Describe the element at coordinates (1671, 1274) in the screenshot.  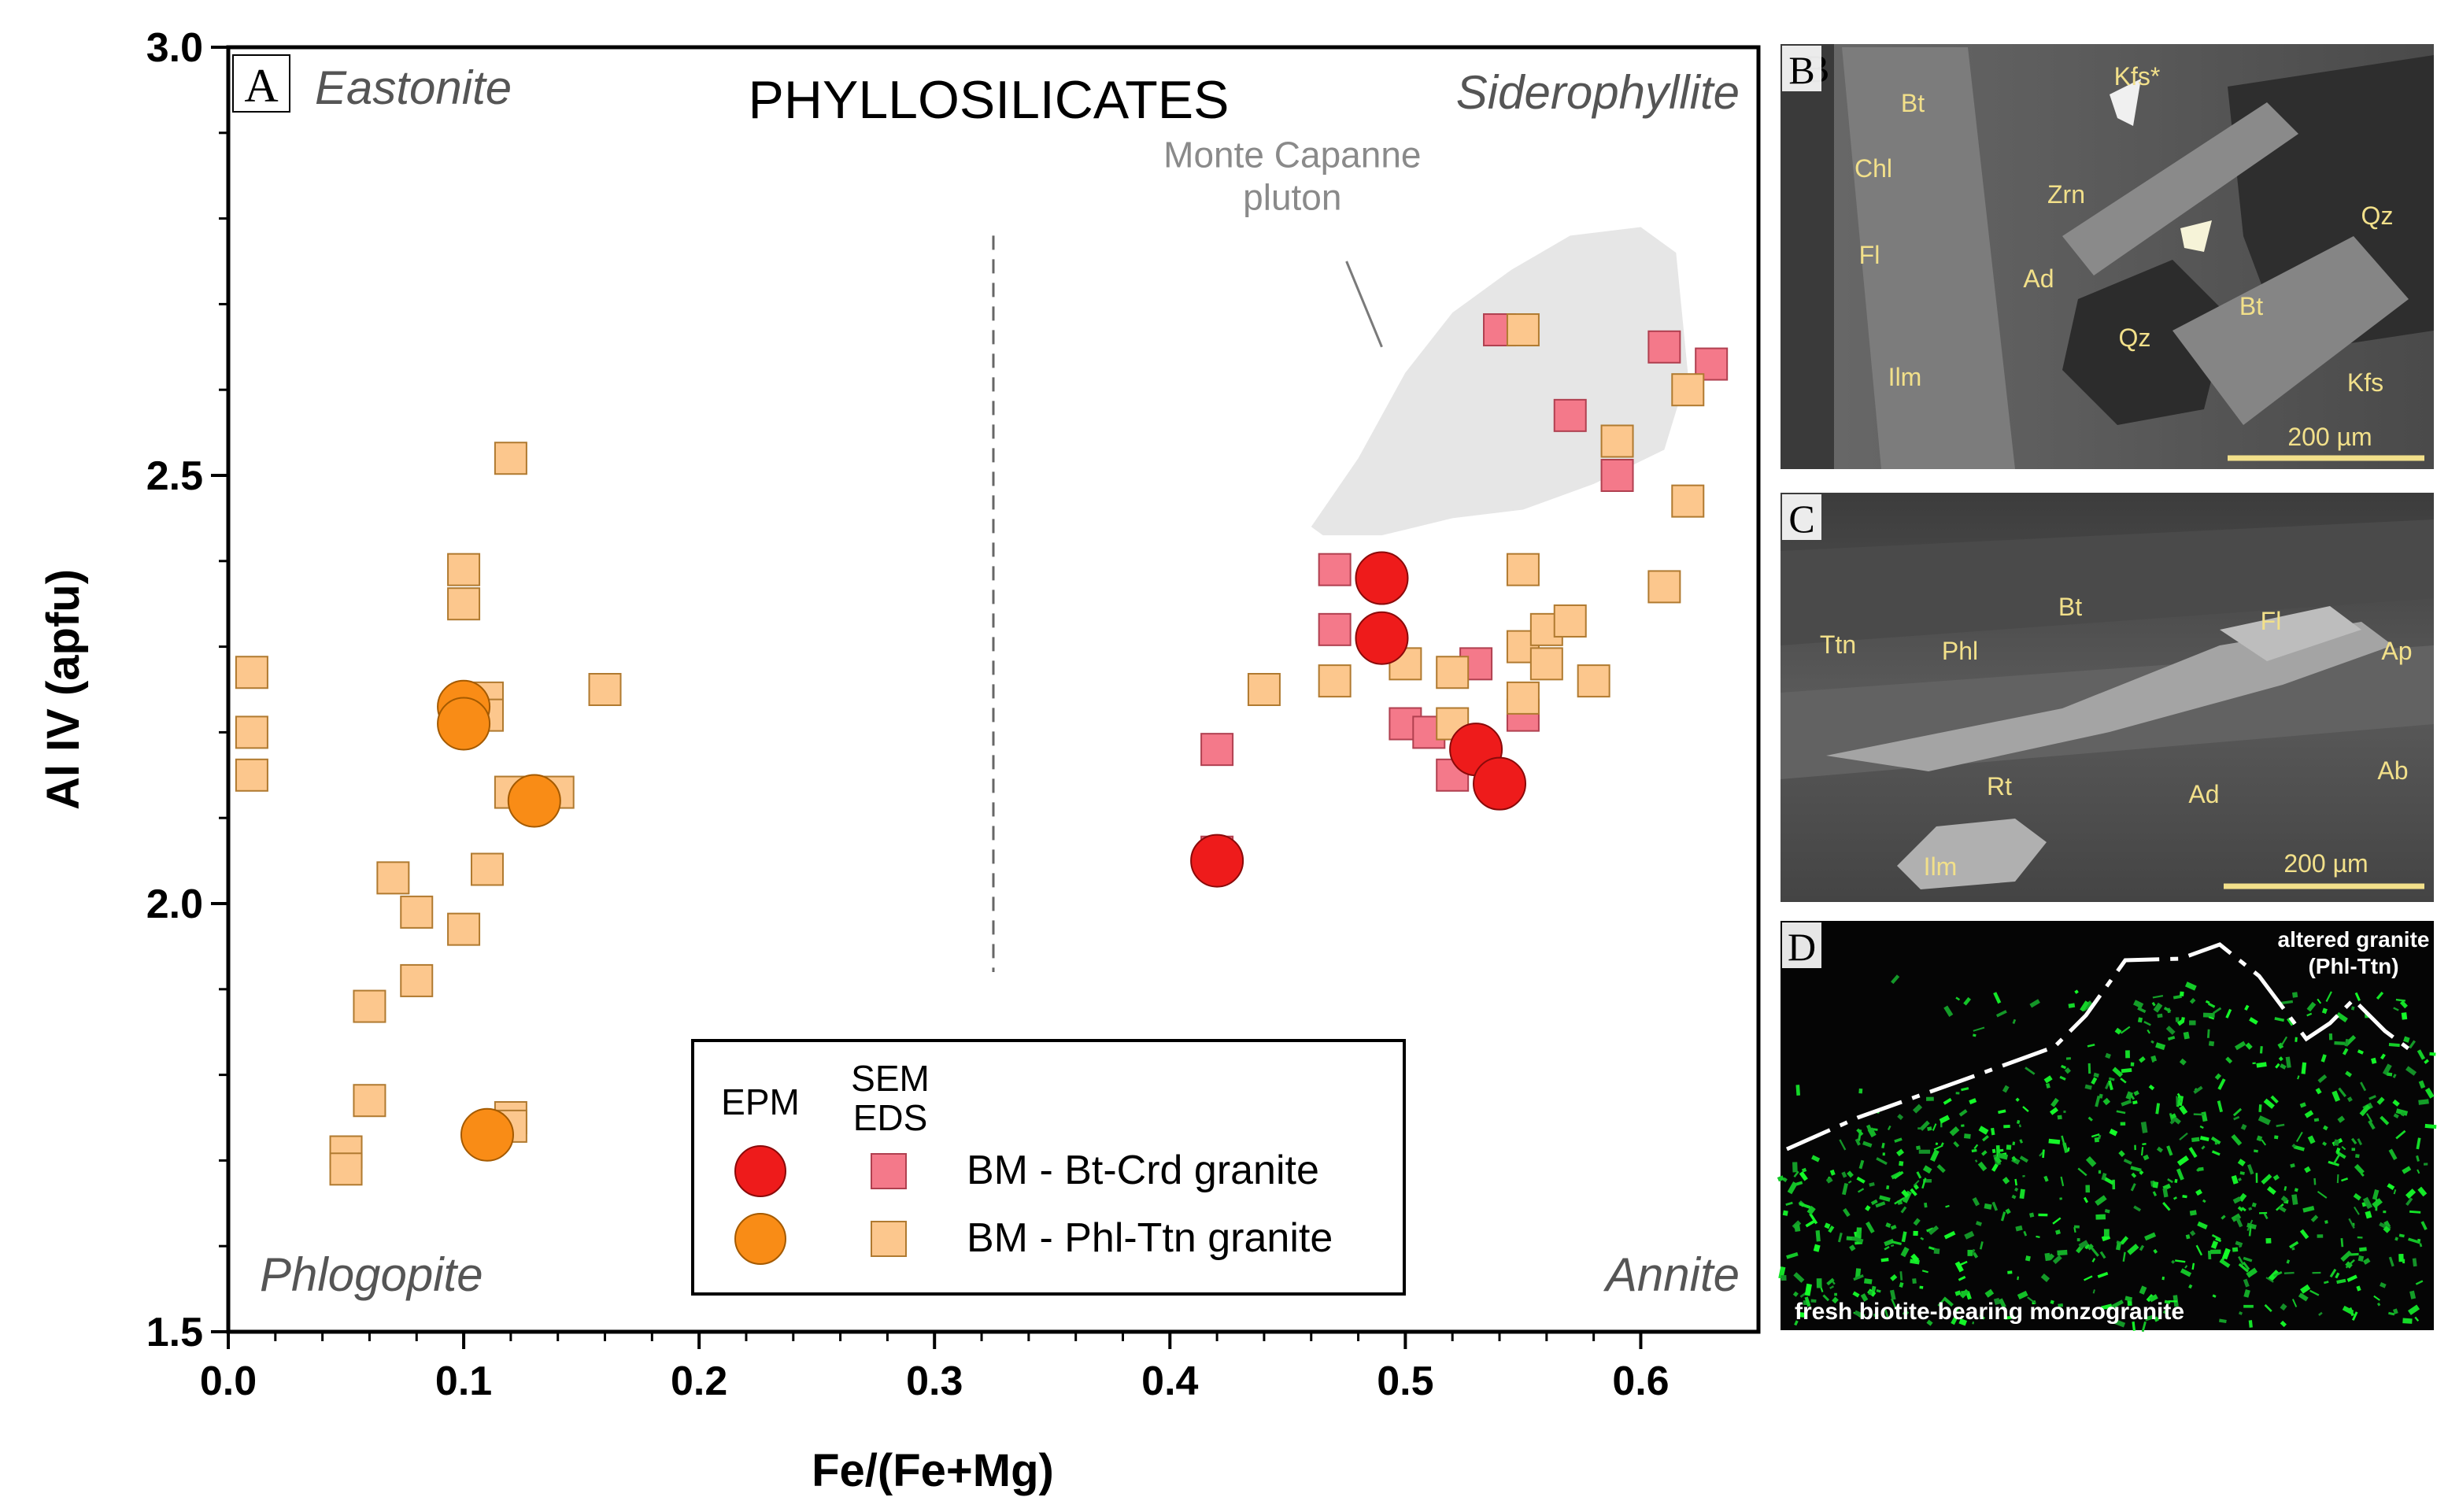
I see `corner-label-annite: Annite` at that location.